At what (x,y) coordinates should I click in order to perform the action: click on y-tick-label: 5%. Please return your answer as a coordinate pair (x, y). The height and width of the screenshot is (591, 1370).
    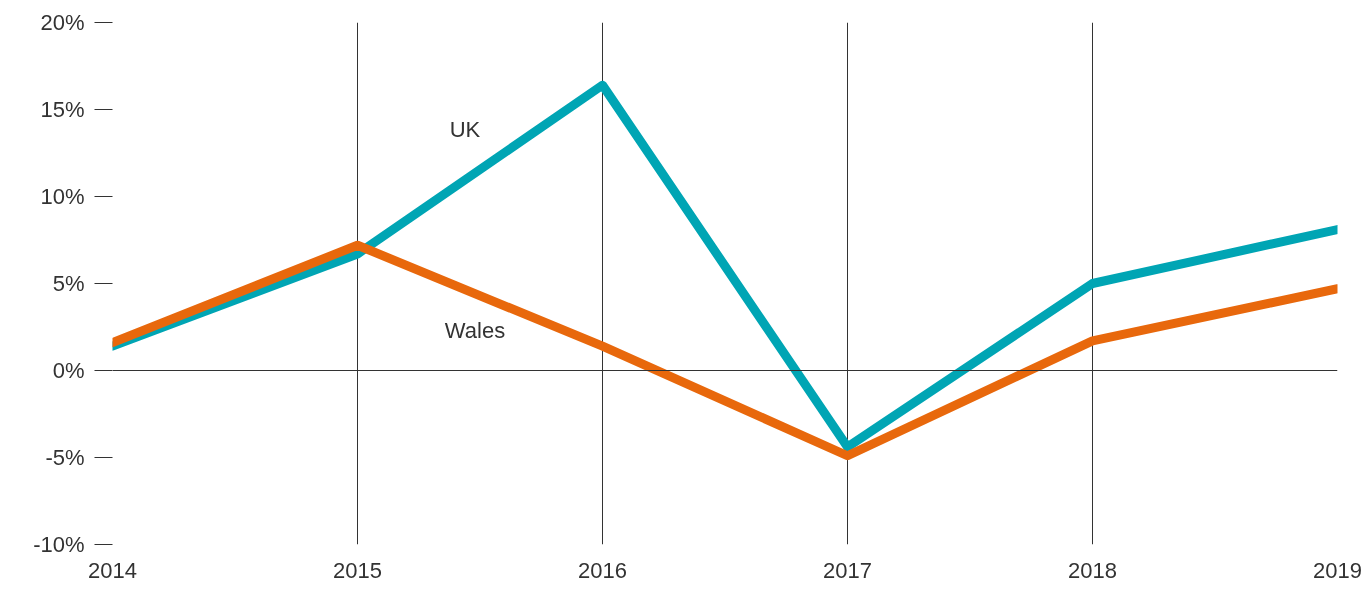
    Looking at the image, I should click on (68, 283).